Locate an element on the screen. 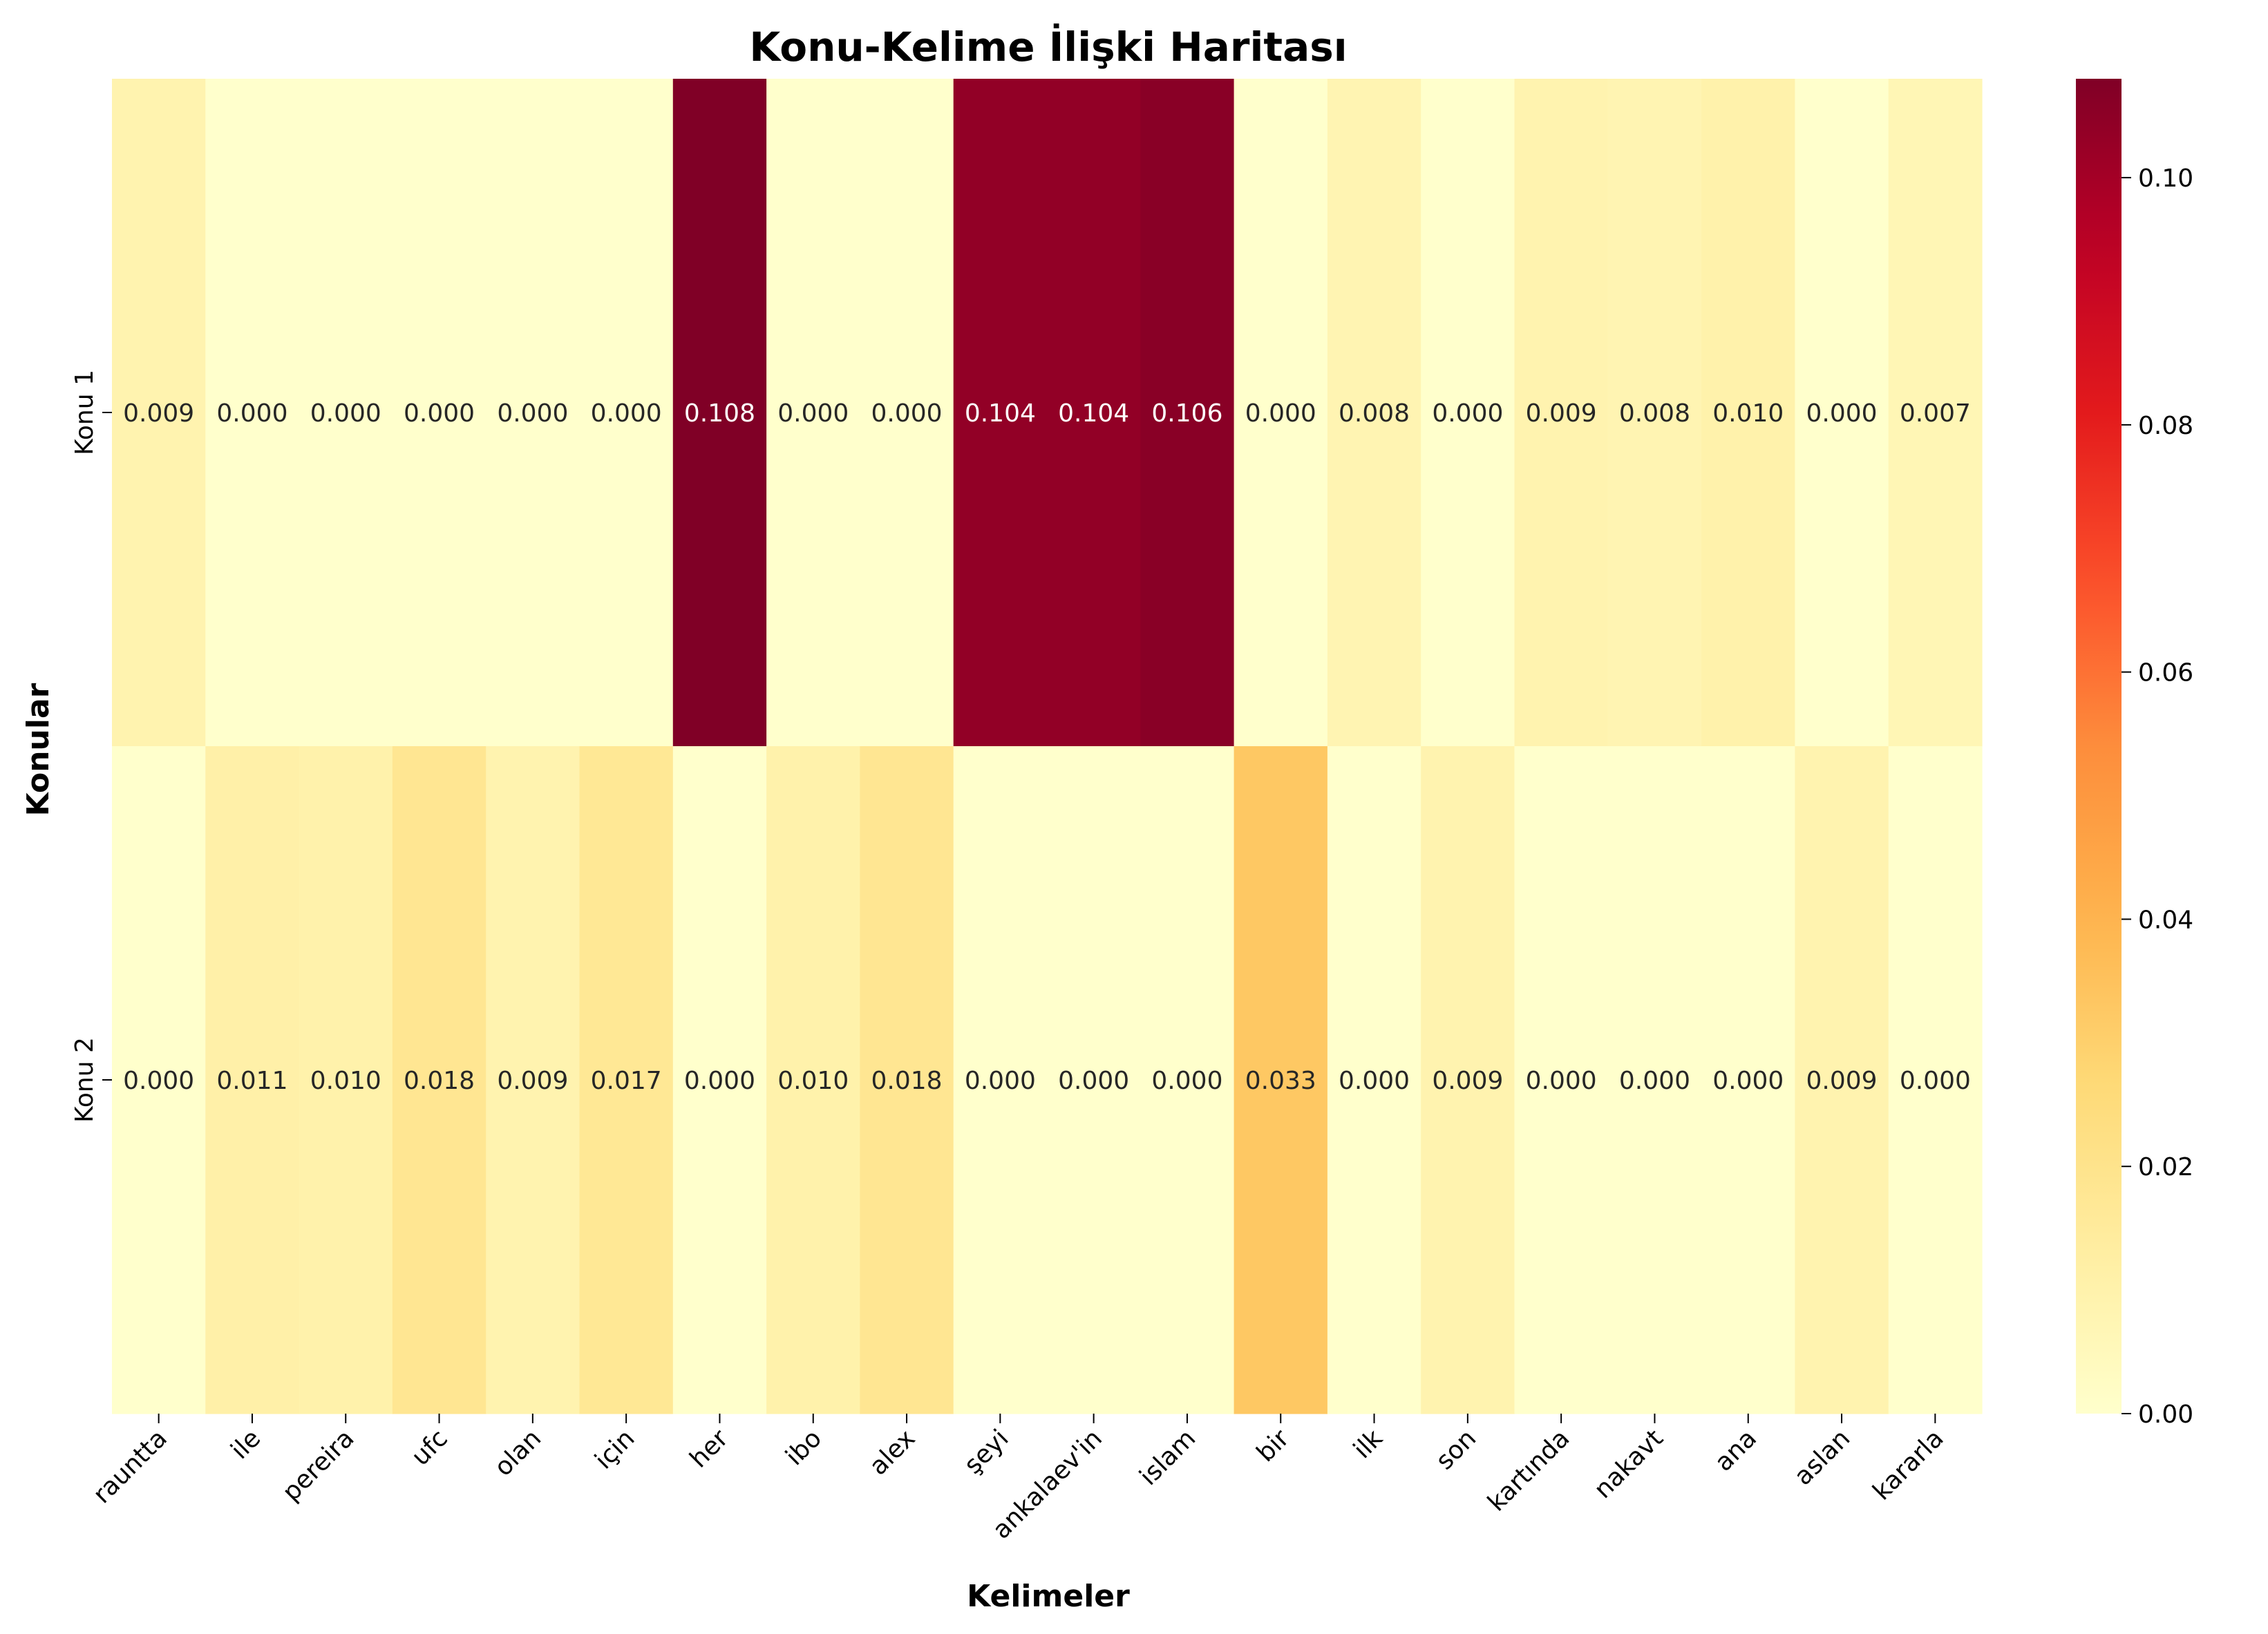  x-tick-label: i̇bo is located at coordinates (803, 1447).